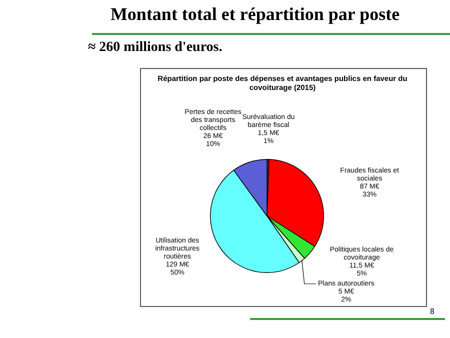 This screenshot has width=450, height=338. What do you see at coordinates (255, 14) in the screenshot?
I see `chart-title: Montant total et répartition par poste` at bounding box center [255, 14].